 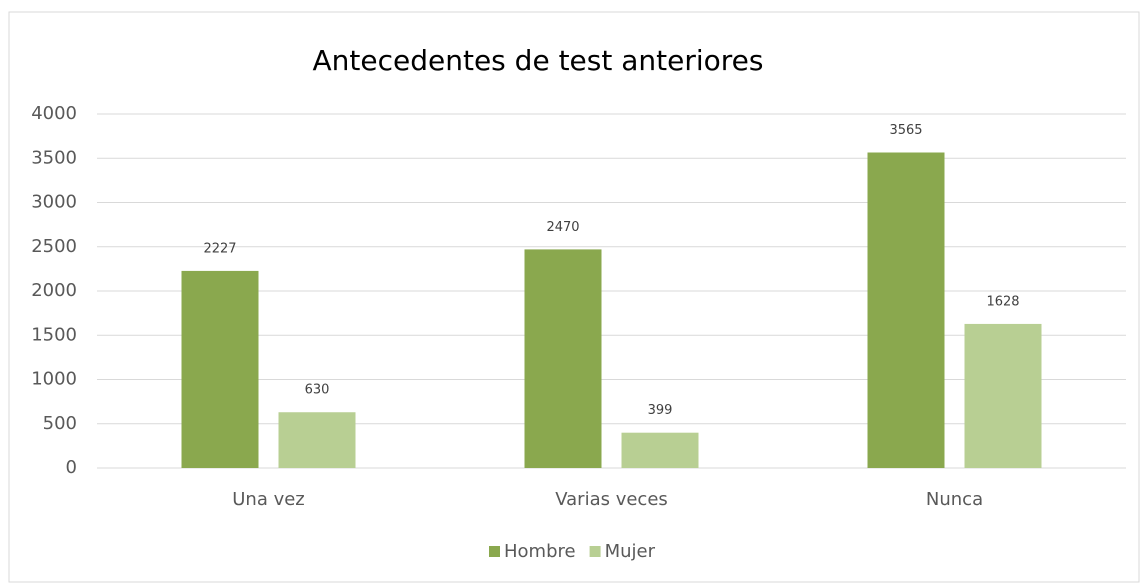 I want to click on x-tick-label: Una vez, so click(x=268, y=499).